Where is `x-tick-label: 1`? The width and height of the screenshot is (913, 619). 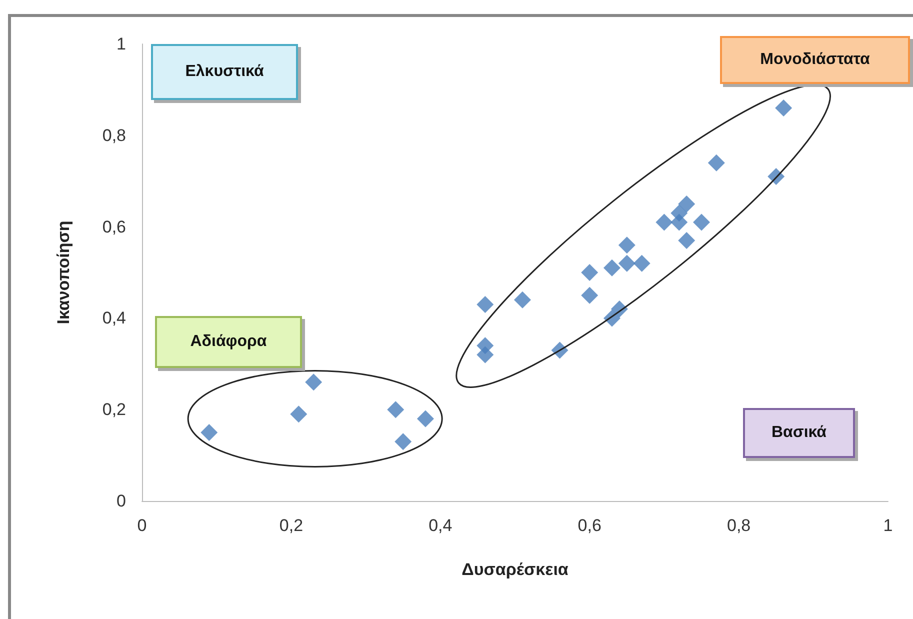
x-tick-label: 1 is located at coordinates (888, 525).